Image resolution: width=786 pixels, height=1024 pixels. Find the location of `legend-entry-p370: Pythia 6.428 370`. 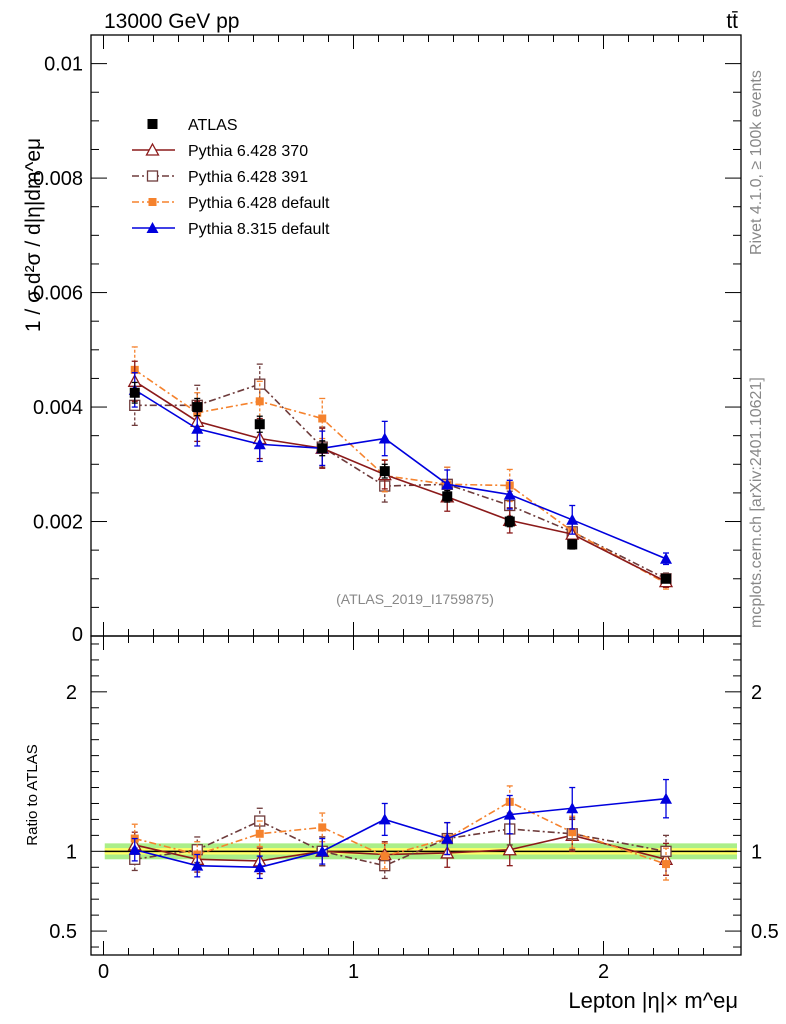

legend-entry-p370: Pythia 6.428 370 is located at coordinates (220, 151).